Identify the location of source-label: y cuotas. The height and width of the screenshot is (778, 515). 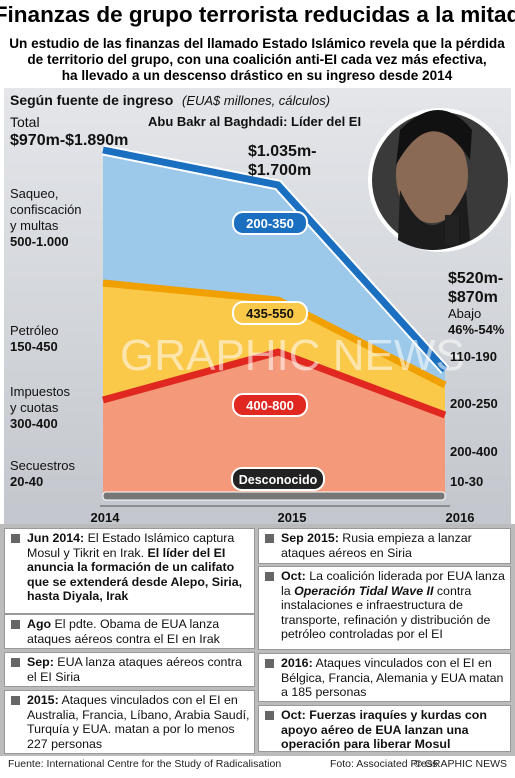
(34, 407).